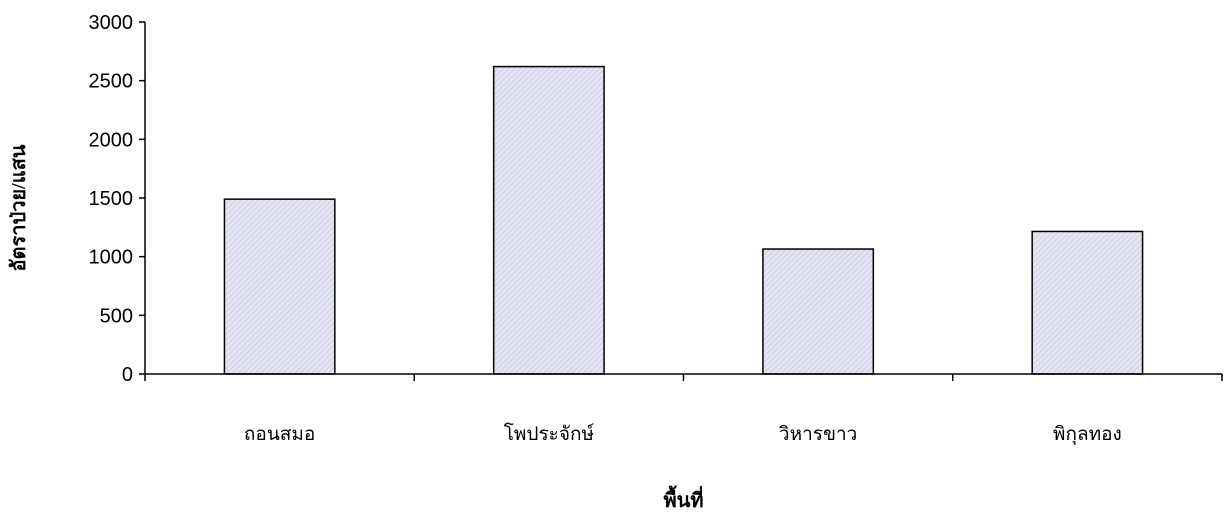 This screenshot has width=1229, height=519. I want to click on y-tick-label: 500, so click(116, 316).